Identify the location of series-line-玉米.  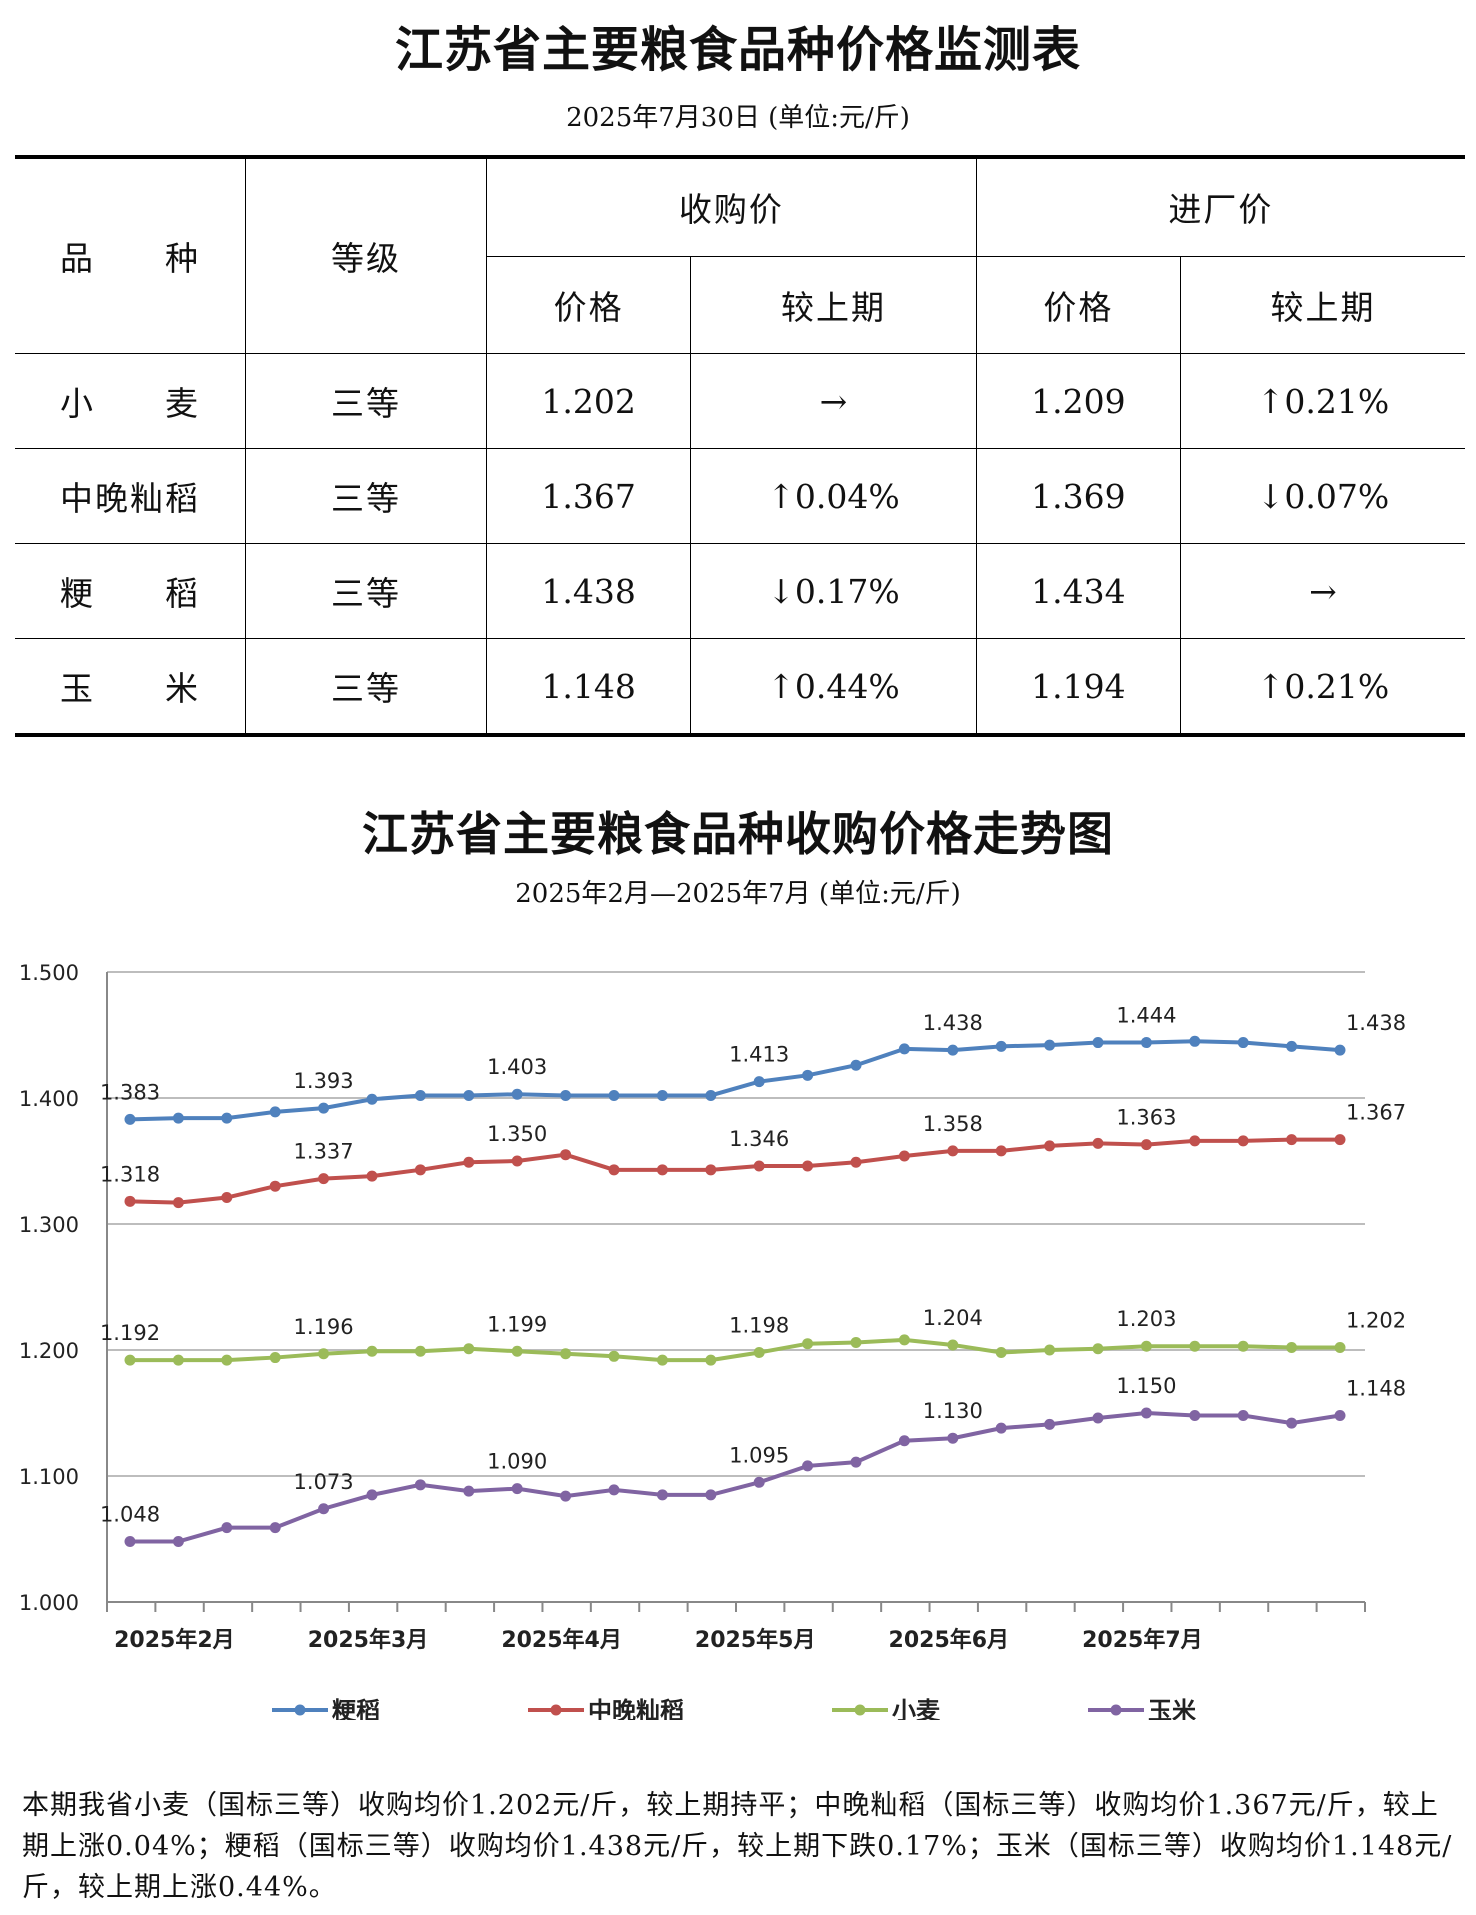
(735, 1477).